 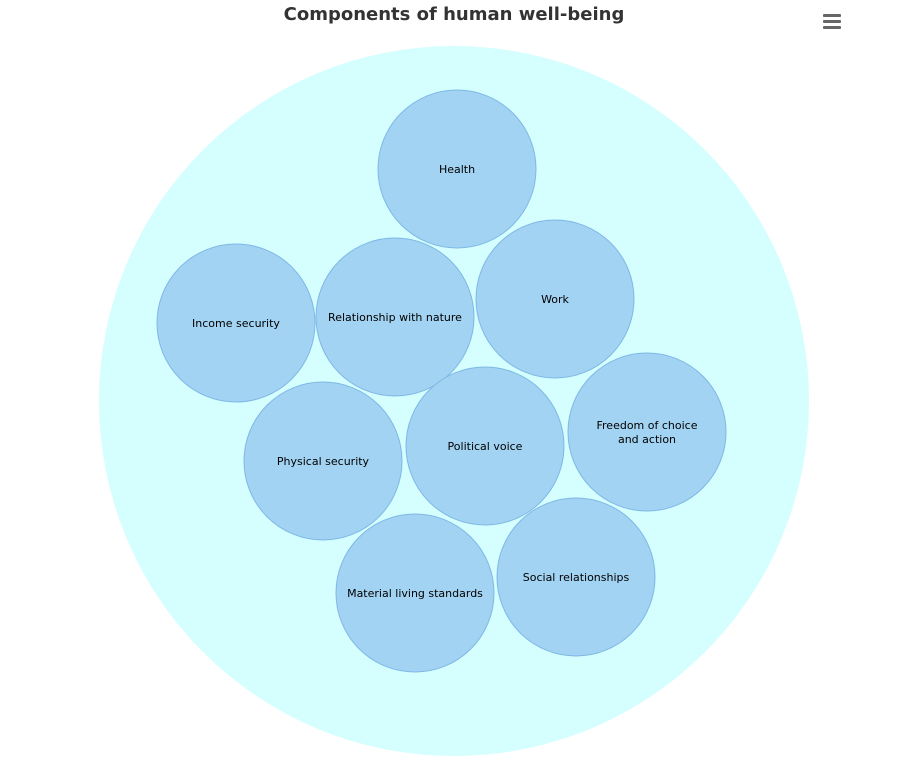 I want to click on bubble-label: Physical security, so click(x=323, y=461).